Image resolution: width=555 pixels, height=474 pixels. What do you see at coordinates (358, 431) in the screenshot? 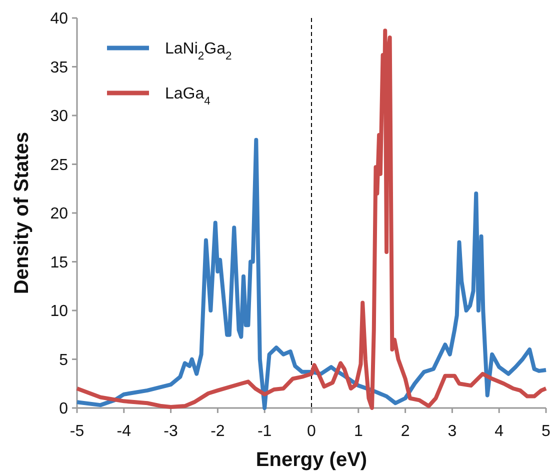
I see `x-tick-label: 1` at bounding box center [358, 431].